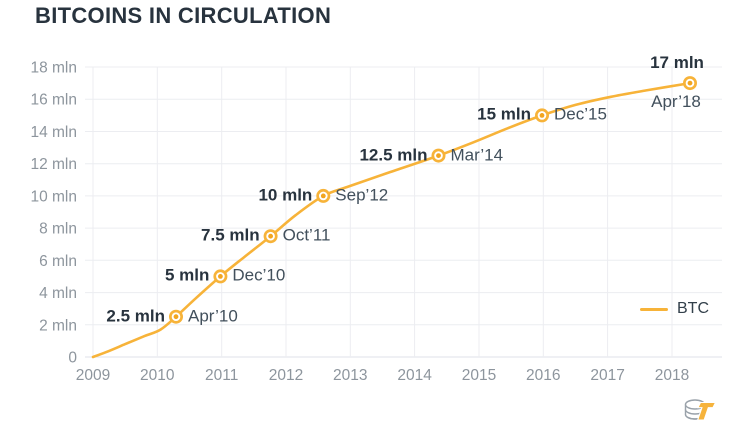 Image resolution: width=750 pixels, height=430 pixels. What do you see at coordinates (693, 308) in the screenshot?
I see `legend-label: BTC` at bounding box center [693, 308].